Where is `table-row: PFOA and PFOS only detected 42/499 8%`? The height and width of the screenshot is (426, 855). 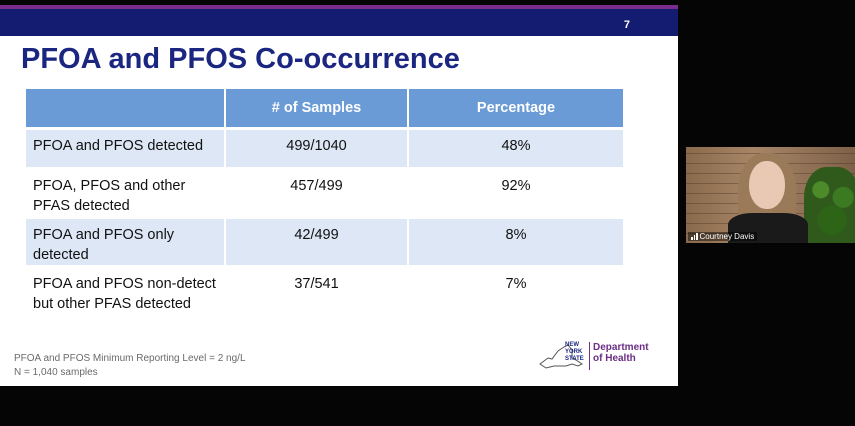 table-row: PFOA and PFOS only detected 42/499 8% is located at coordinates (324, 241).